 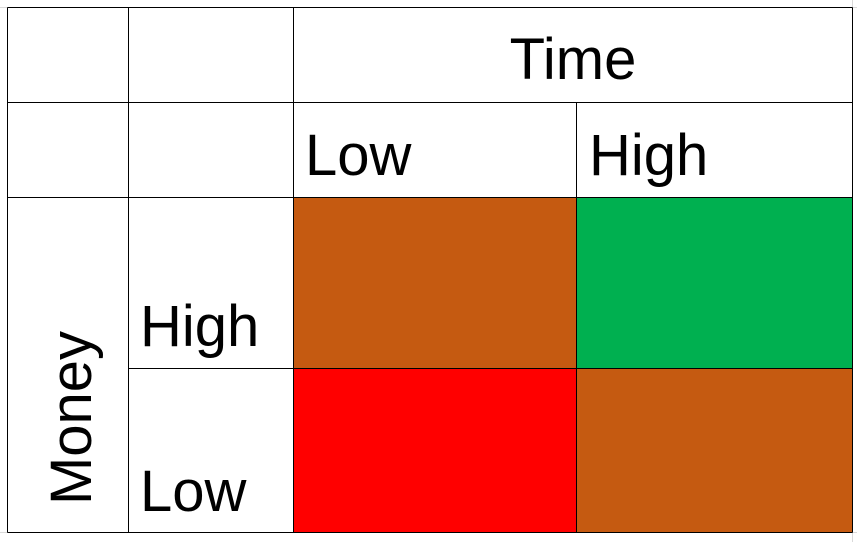 I want to click on row-label: Low, so click(x=194, y=491).